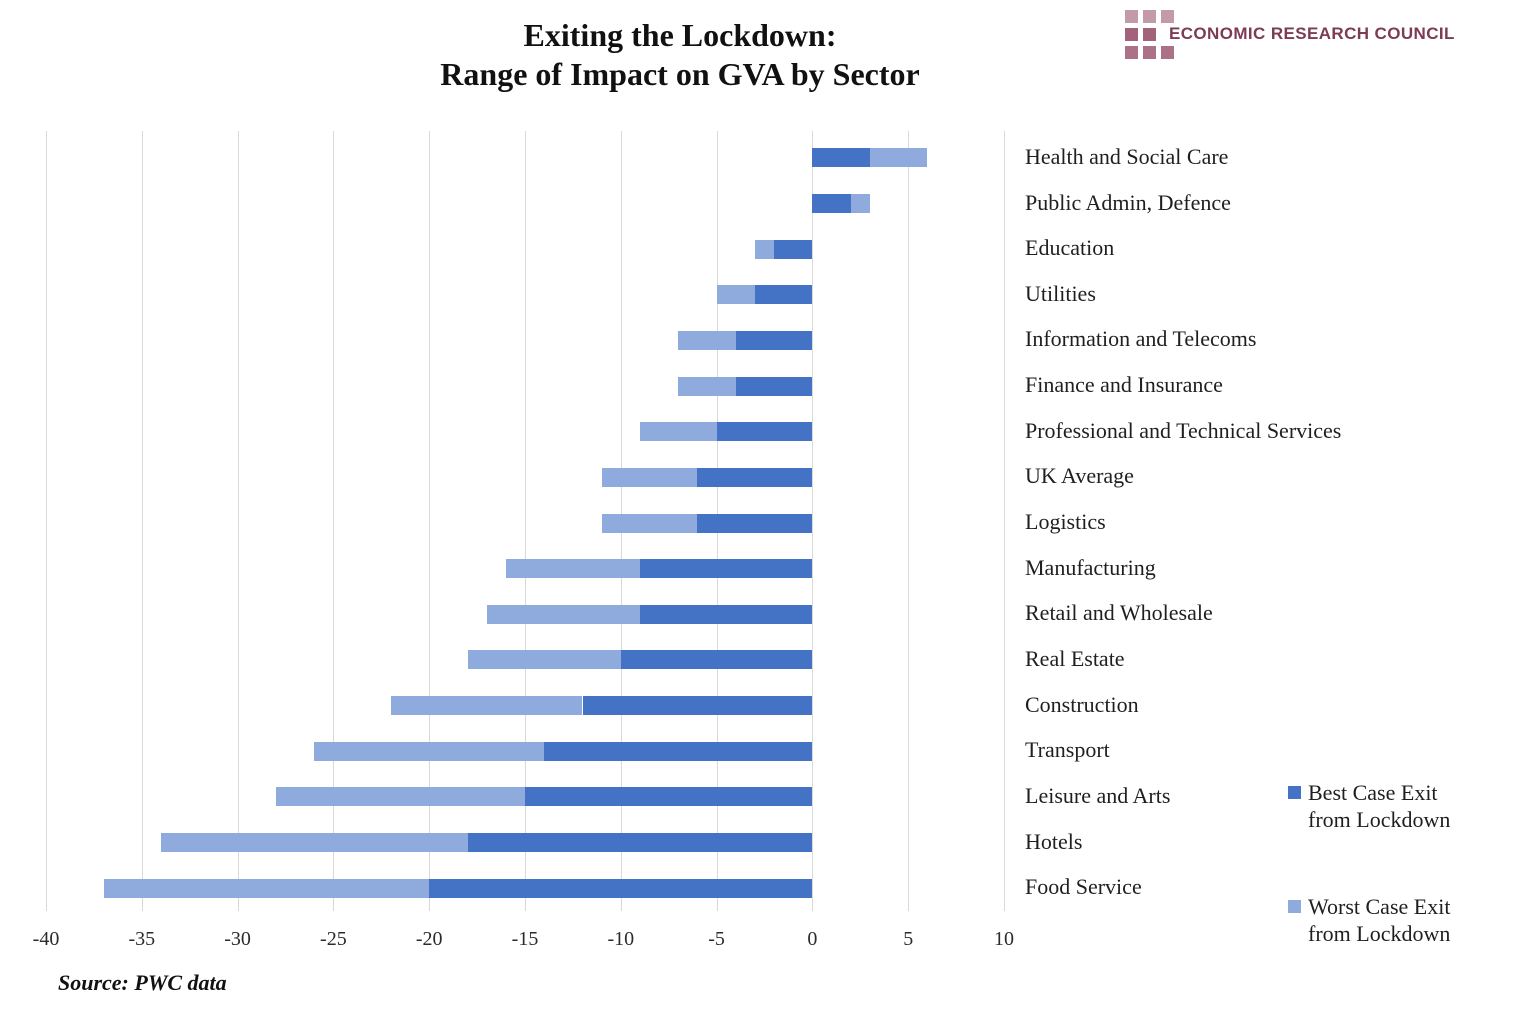 This screenshot has width=1533, height=1014. Describe the element at coordinates (908, 939) in the screenshot. I see `x-tick-label: 5` at that location.